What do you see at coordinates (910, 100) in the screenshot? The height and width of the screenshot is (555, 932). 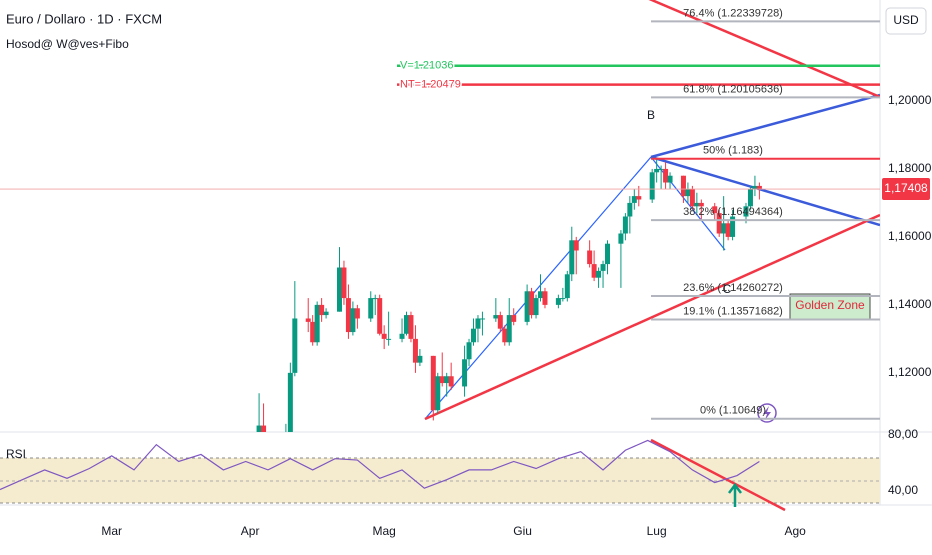 I see `y-tick-label: 1,20000` at bounding box center [910, 100].